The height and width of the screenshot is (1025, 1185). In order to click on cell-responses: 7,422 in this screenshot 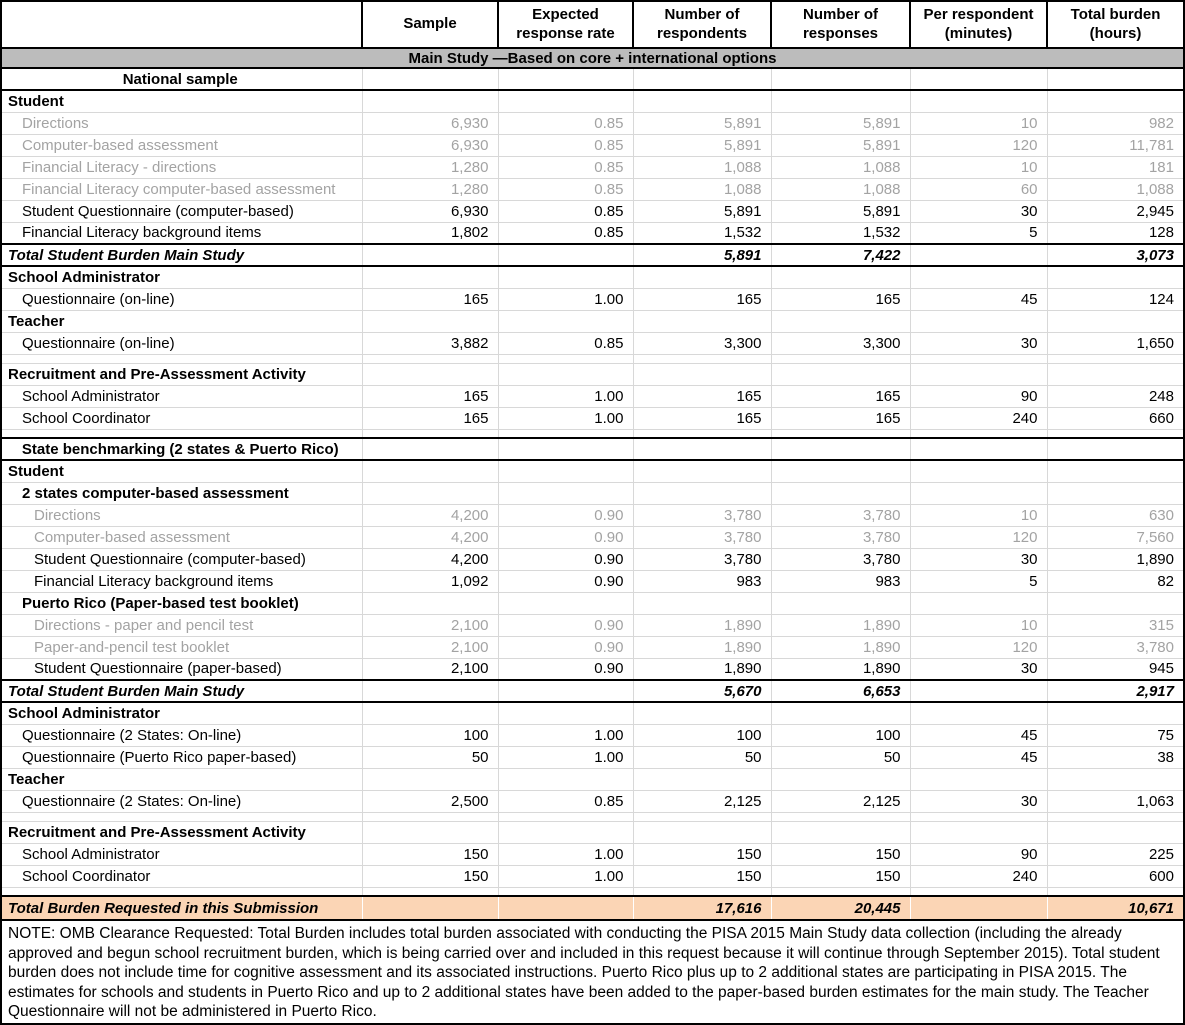, I will do `click(840, 255)`.